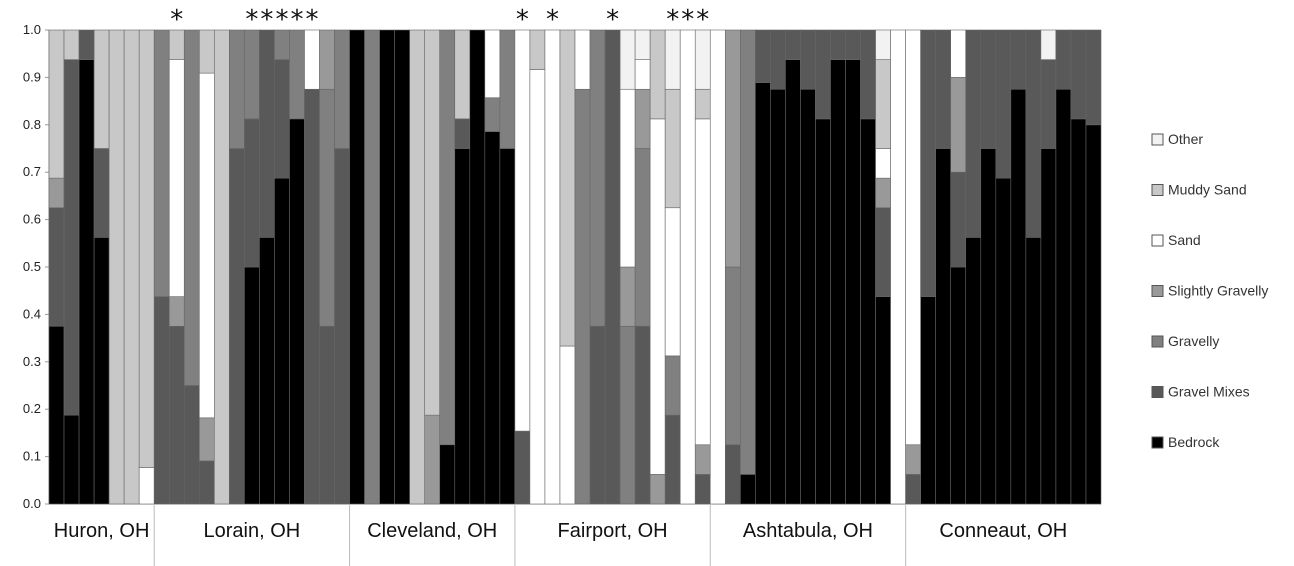  I want to click on y-tick-label: 0.1, so click(32, 456).